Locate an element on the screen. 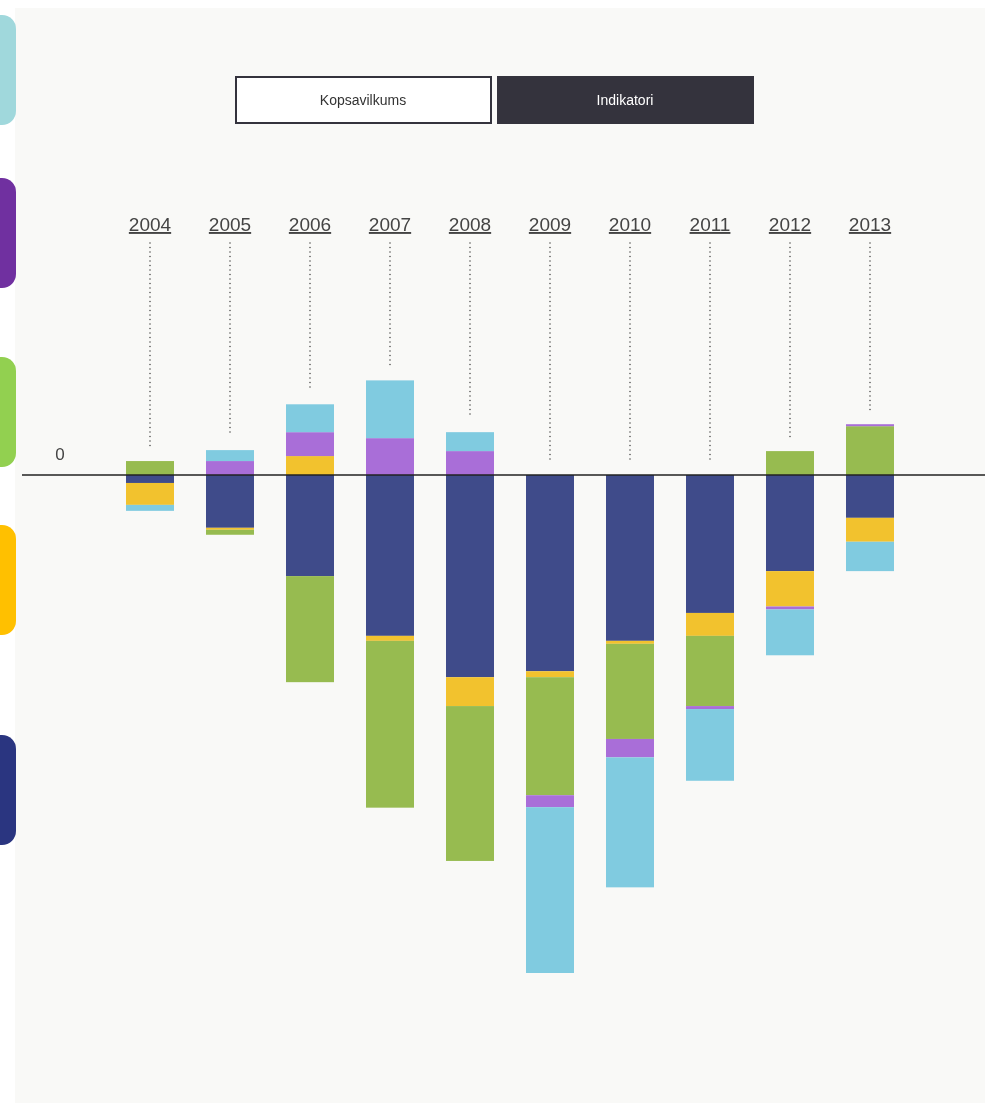 This screenshot has width=985, height=1103. x-tick-label: 2004 is located at coordinates (150, 224).